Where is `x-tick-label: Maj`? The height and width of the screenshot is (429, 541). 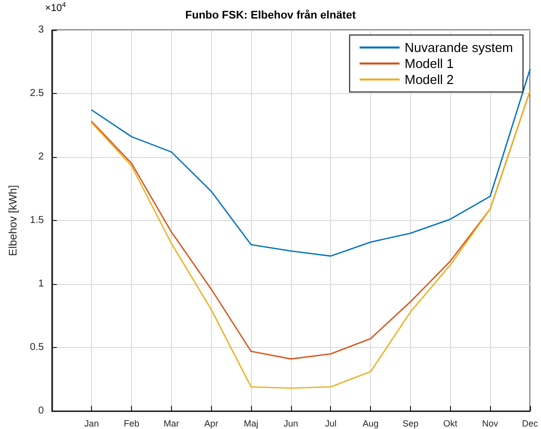
x-tick-label: Maj is located at coordinates (251, 423).